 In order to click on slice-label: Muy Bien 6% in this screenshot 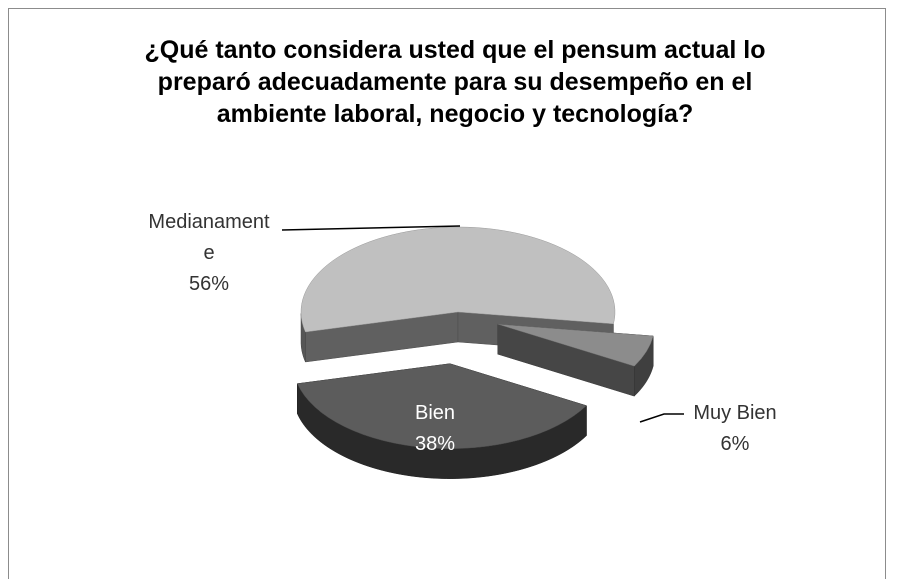, I will do `click(735, 429)`.